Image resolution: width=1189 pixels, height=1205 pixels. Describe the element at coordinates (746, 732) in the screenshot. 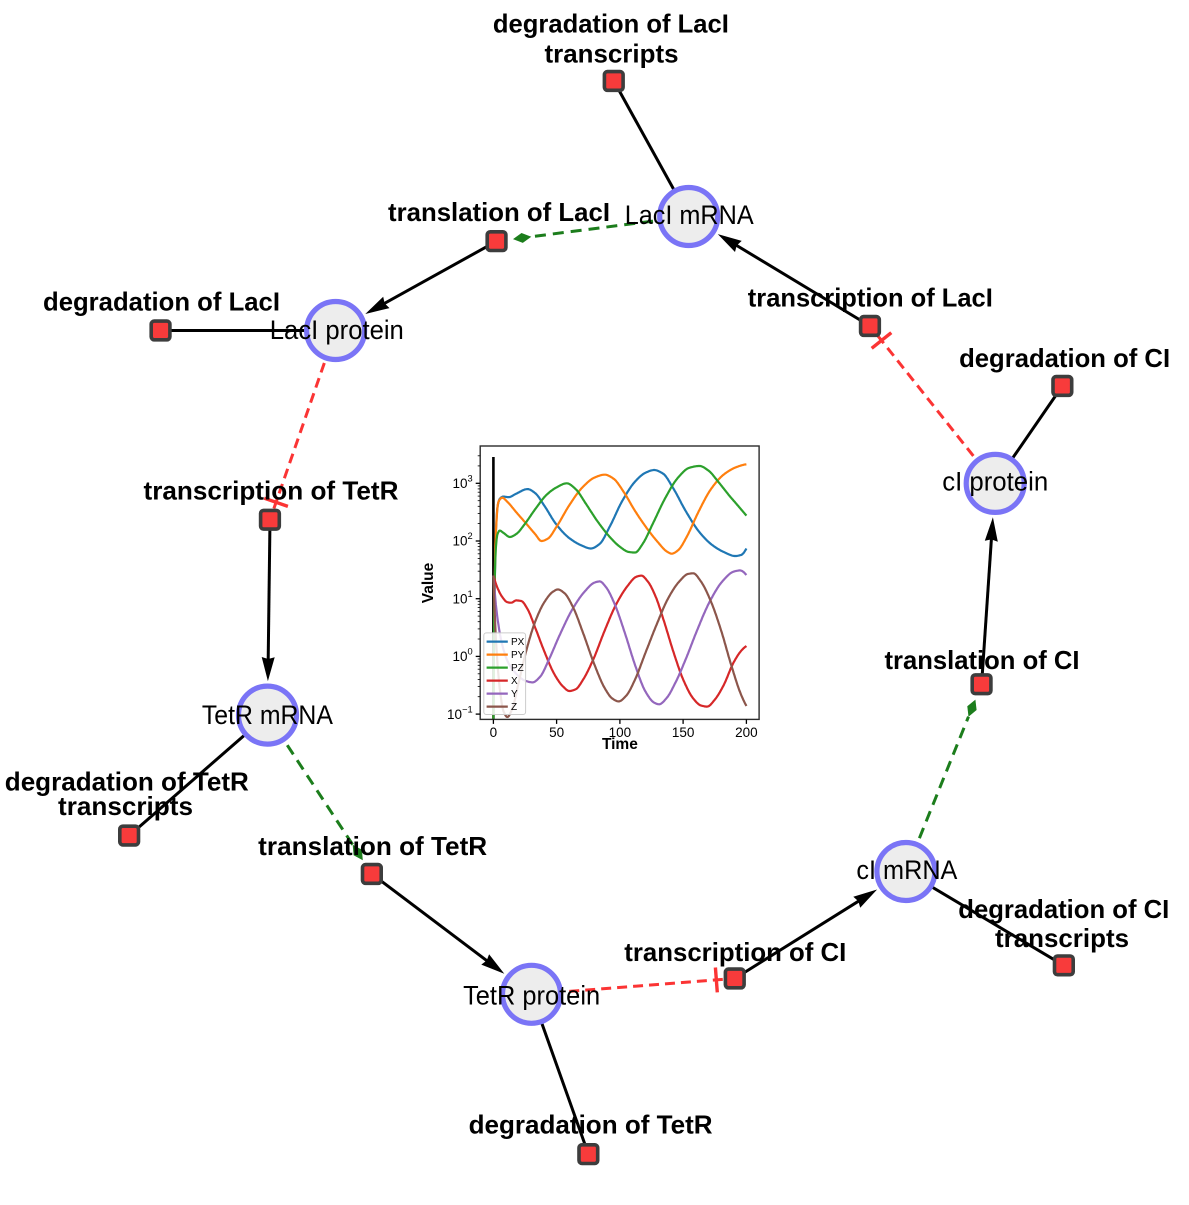

I see `svg-text: 200` at that location.